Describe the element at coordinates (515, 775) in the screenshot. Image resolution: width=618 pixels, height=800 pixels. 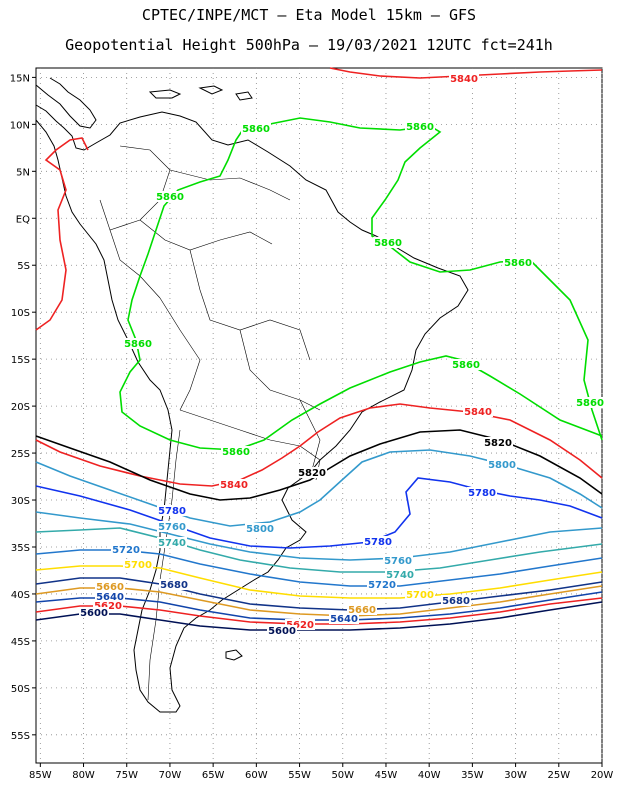
I see `lon-tick-label: 30W` at that location.